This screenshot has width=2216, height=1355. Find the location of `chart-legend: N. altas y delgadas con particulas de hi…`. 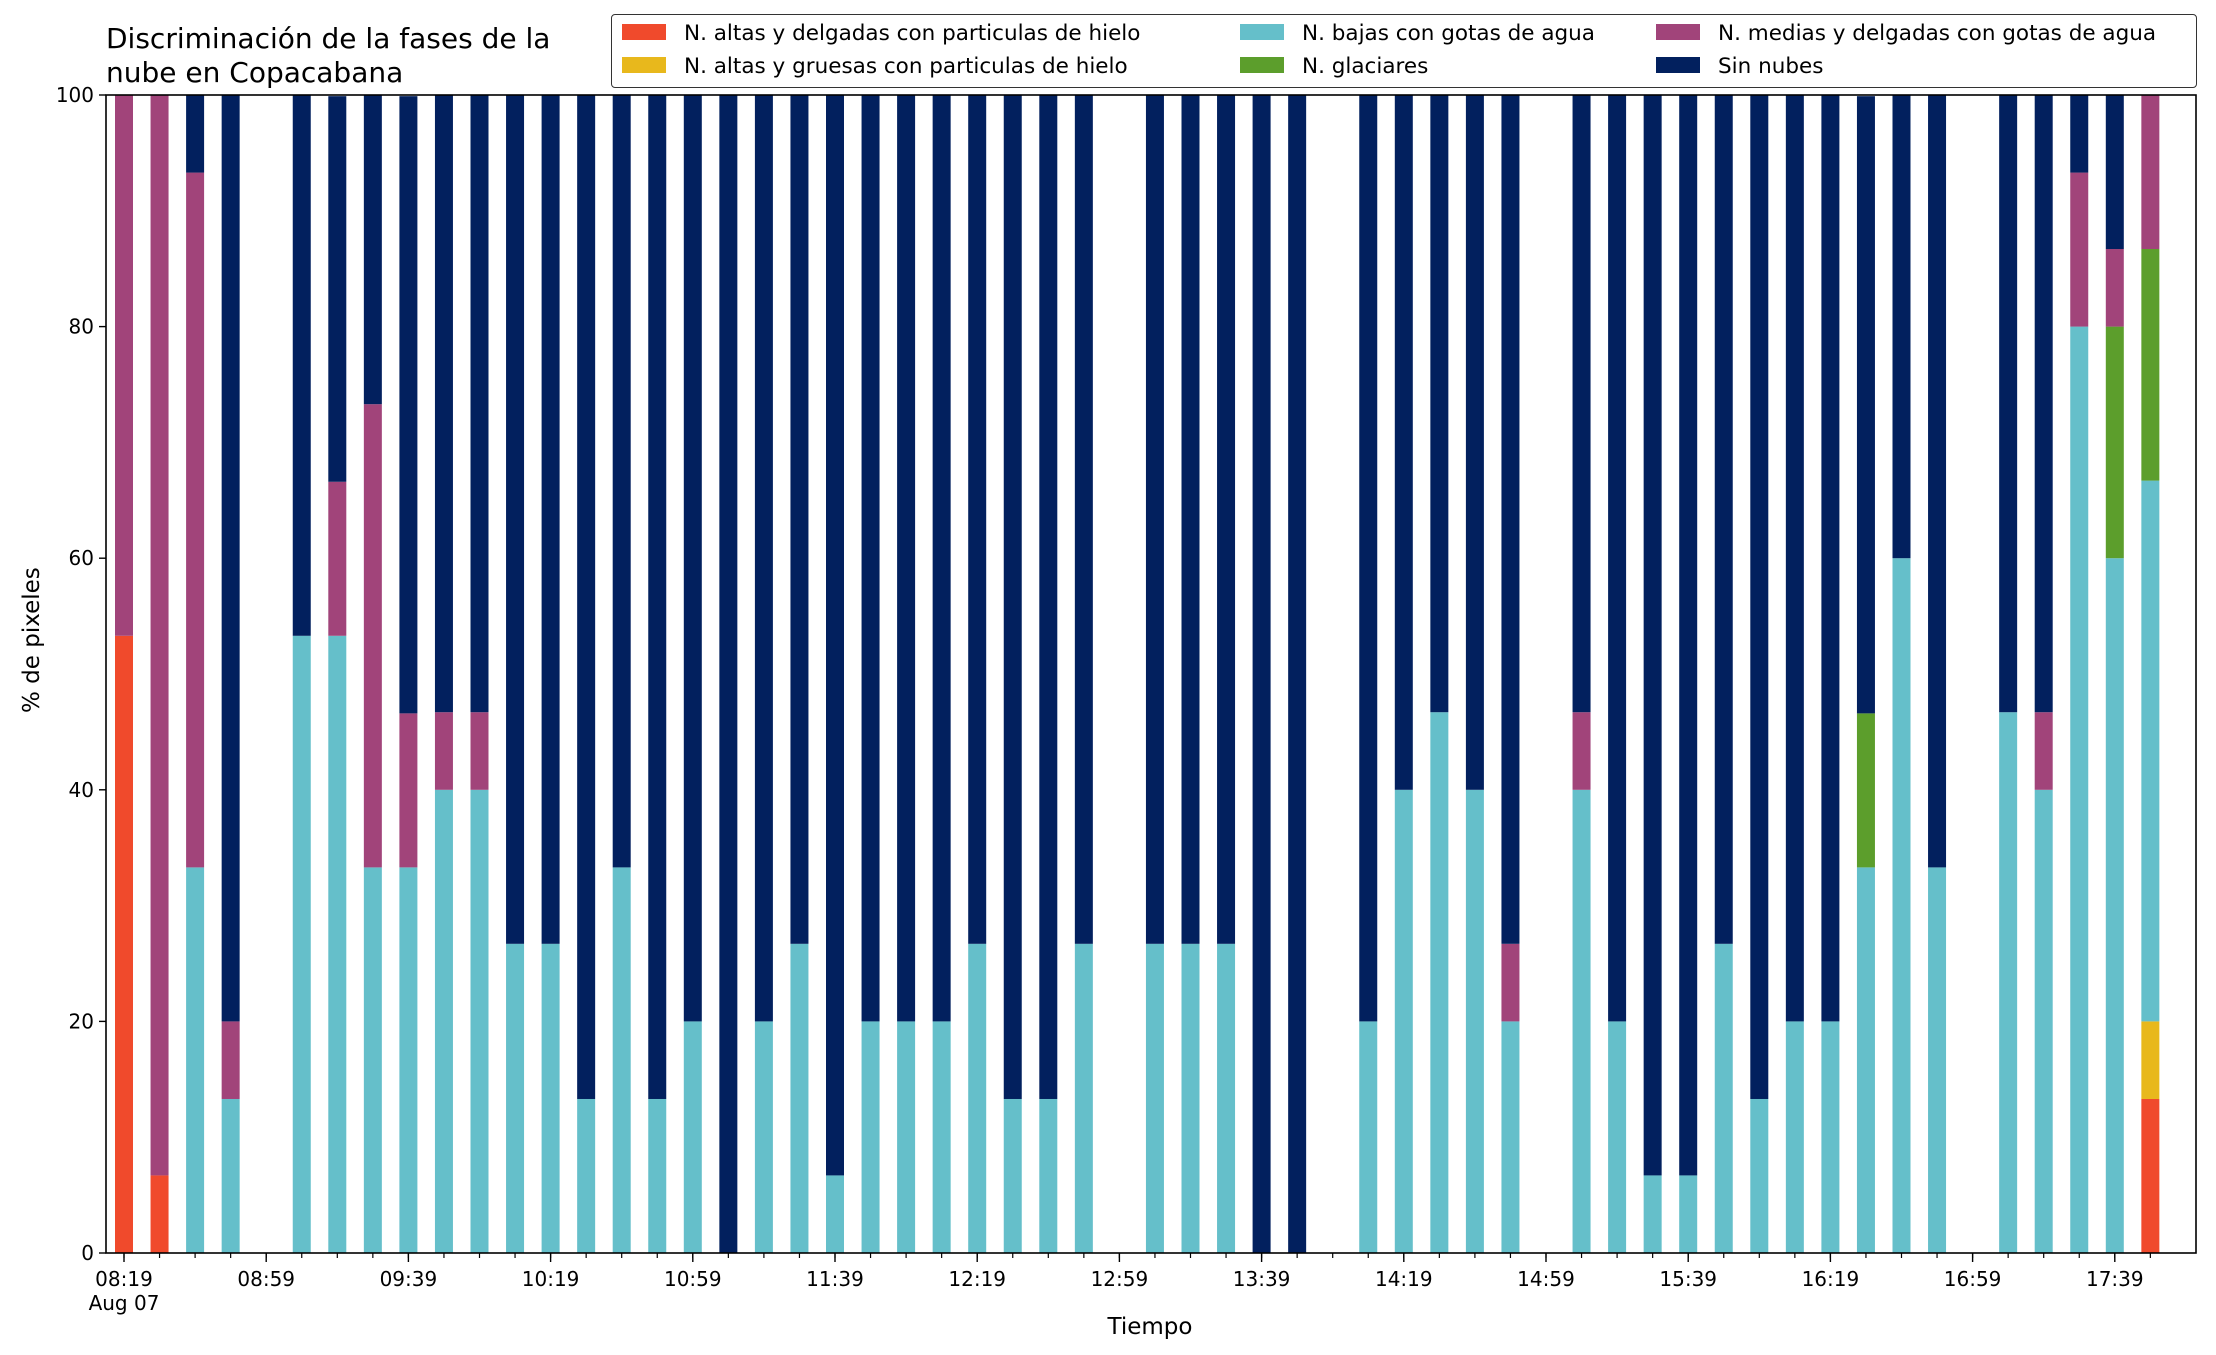

chart-legend: N. altas y delgadas con particulas de hi… is located at coordinates (1404, 51).